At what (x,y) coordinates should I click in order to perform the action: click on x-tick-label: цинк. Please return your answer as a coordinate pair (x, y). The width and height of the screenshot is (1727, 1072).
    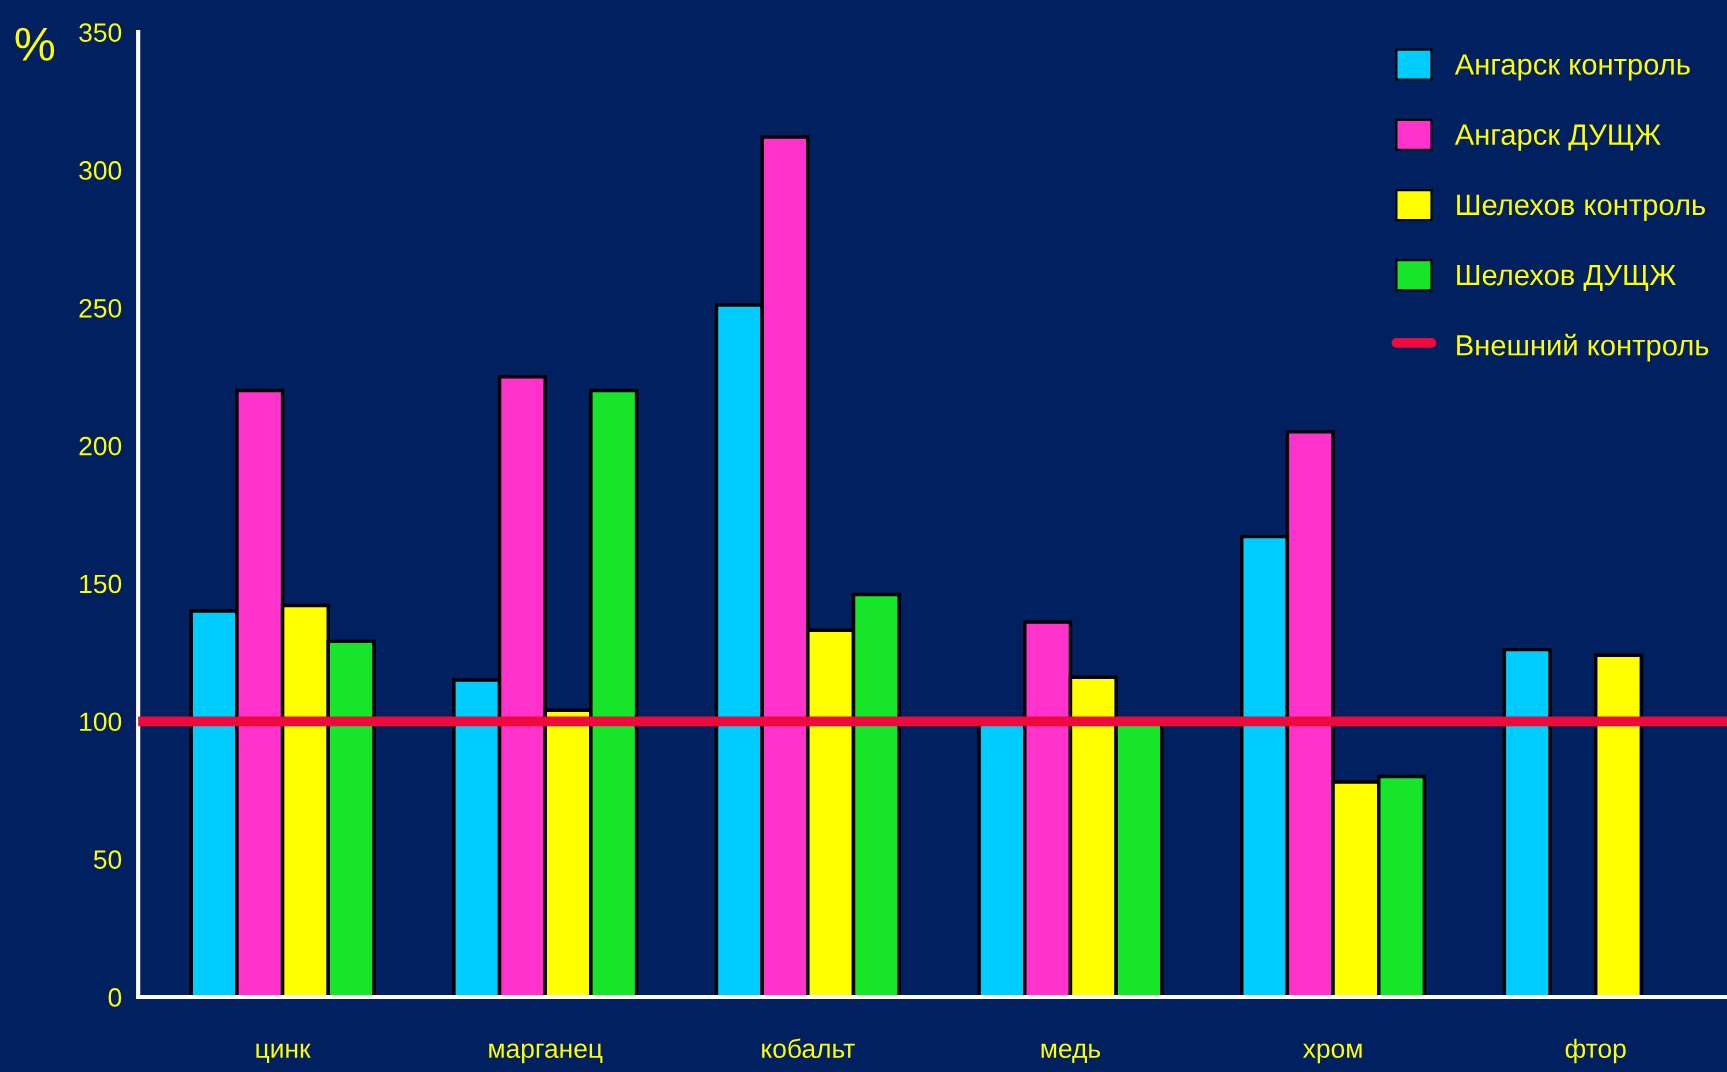
    Looking at the image, I should click on (283, 1053).